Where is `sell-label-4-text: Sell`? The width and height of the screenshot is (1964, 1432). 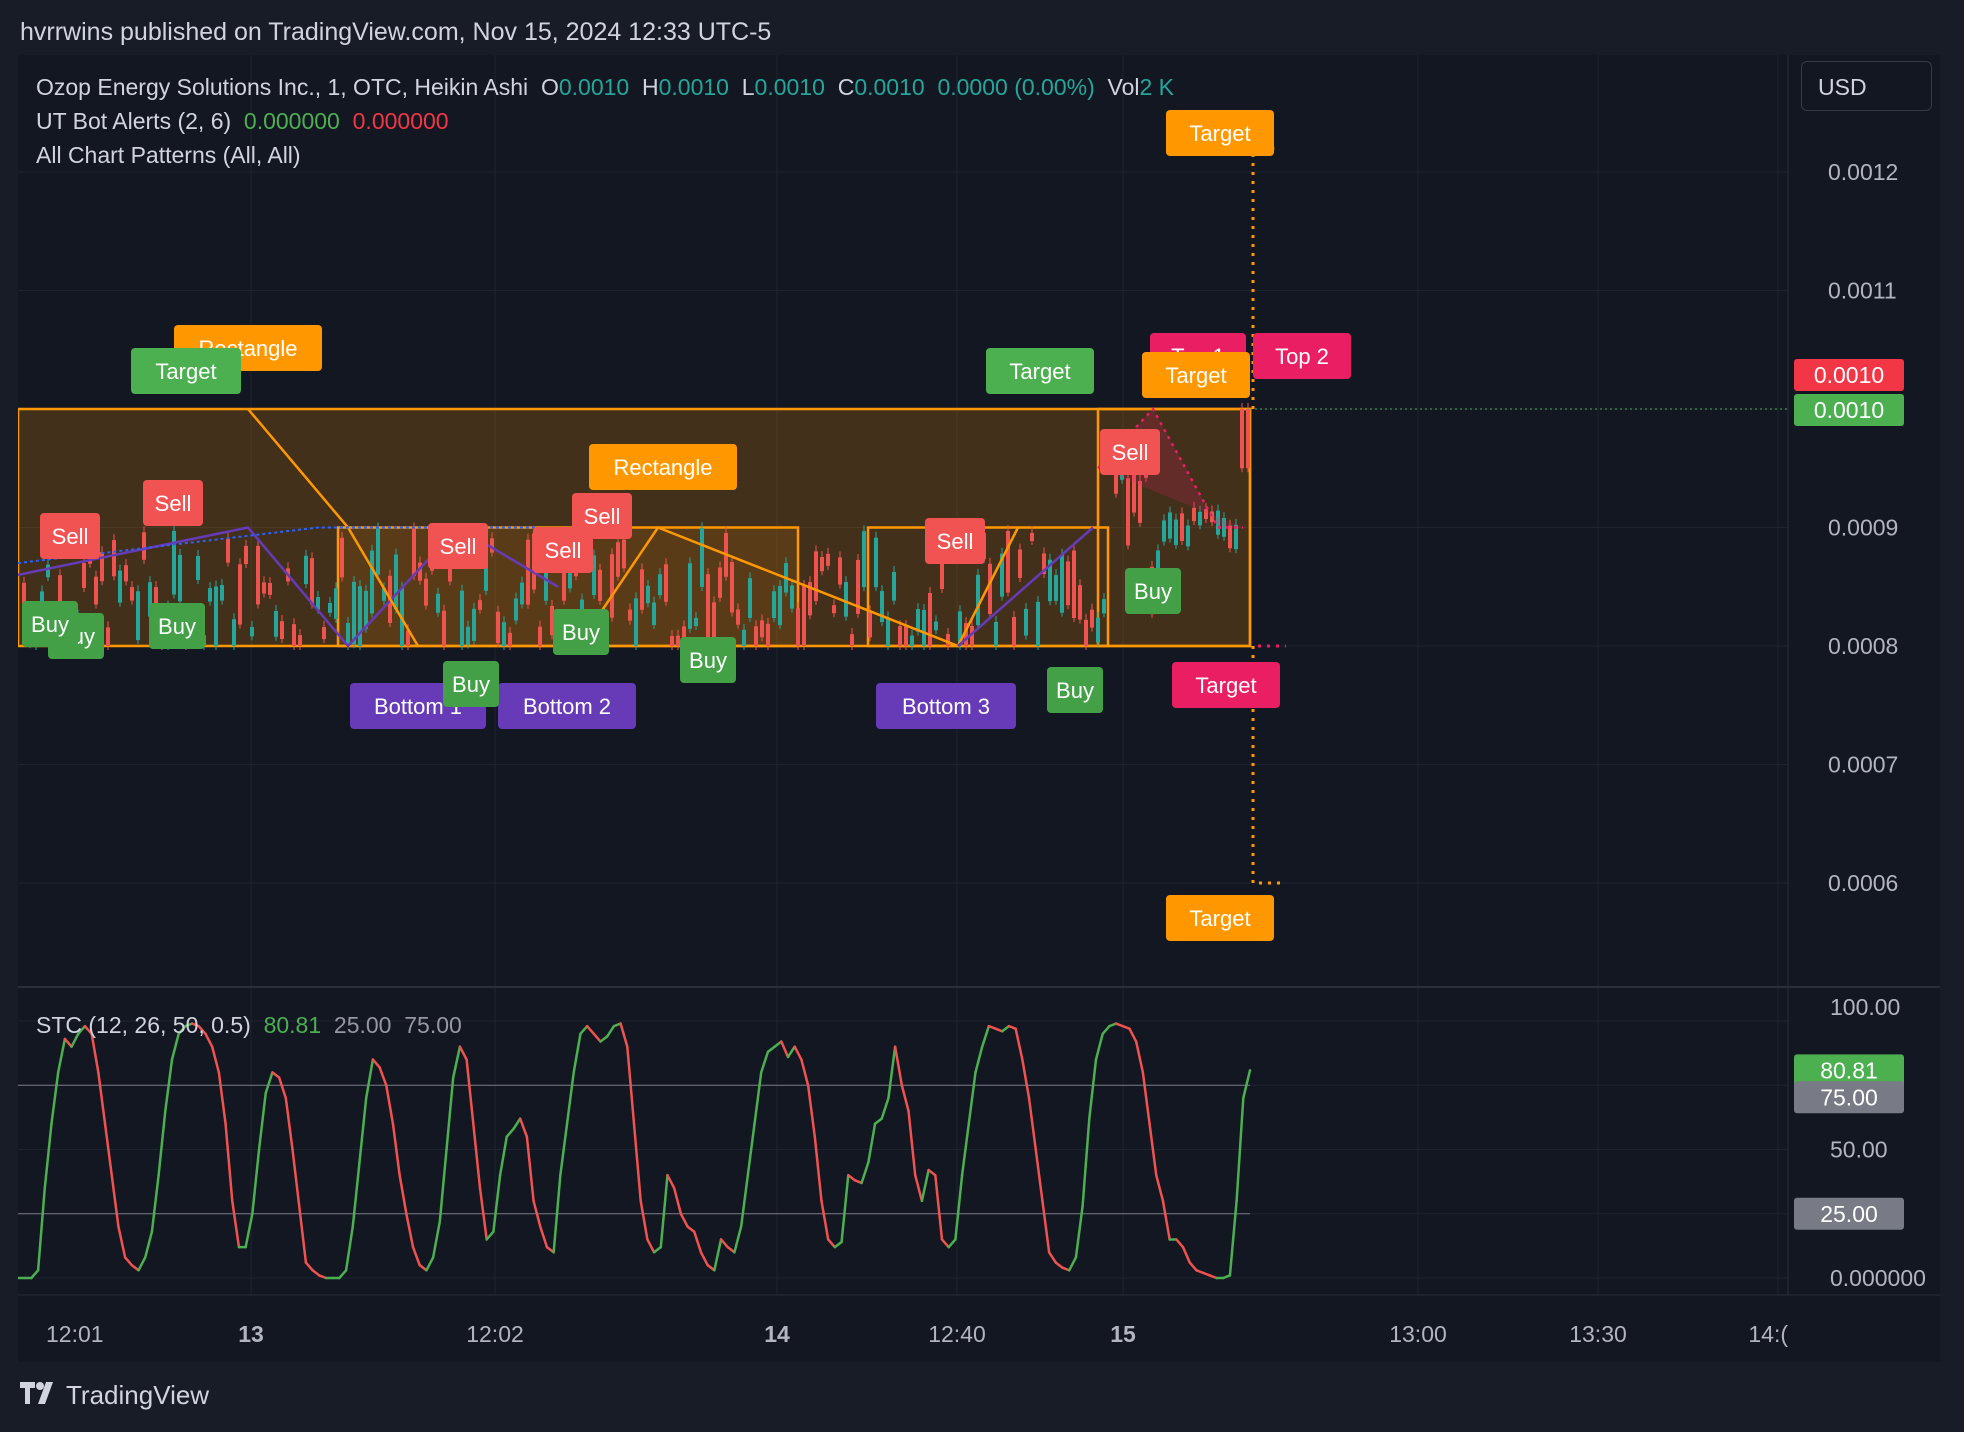
sell-label-4-text: Sell is located at coordinates (602, 516).